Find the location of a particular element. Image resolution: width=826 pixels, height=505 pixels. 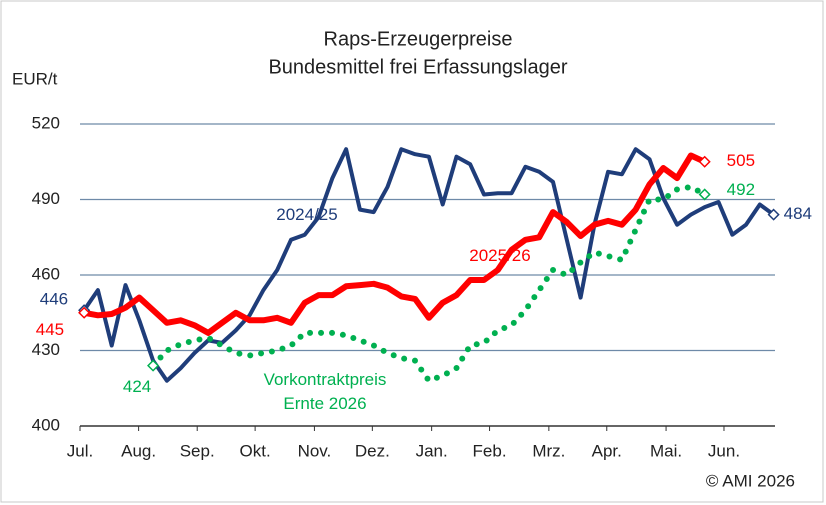

y-axis-label: EUR/t is located at coordinates (35, 78).